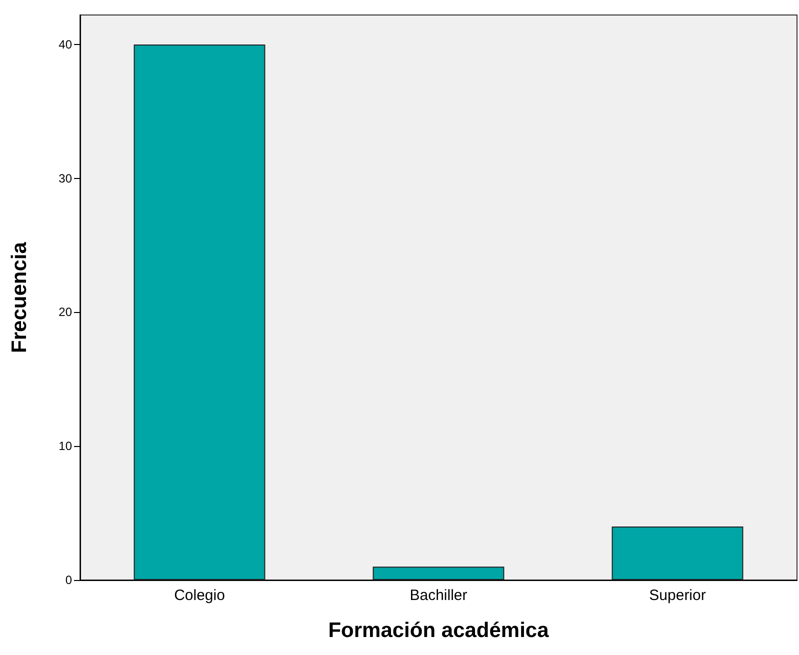 Image resolution: width=799 pixels, height=655 pixels. What do you see at coordinates (439, 595) in the screenshot?
I see `x-tick-label: Bachiller` at bounding box center [439, 595].